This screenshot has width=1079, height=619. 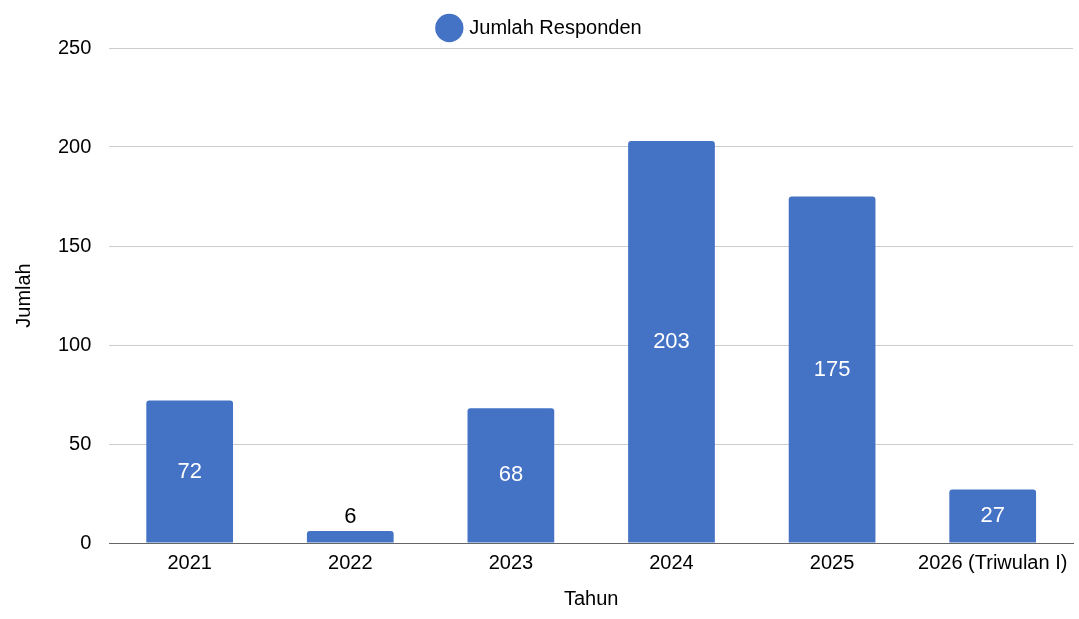 I want to click on y-tick-label: 100, so click(x=74, y=343).